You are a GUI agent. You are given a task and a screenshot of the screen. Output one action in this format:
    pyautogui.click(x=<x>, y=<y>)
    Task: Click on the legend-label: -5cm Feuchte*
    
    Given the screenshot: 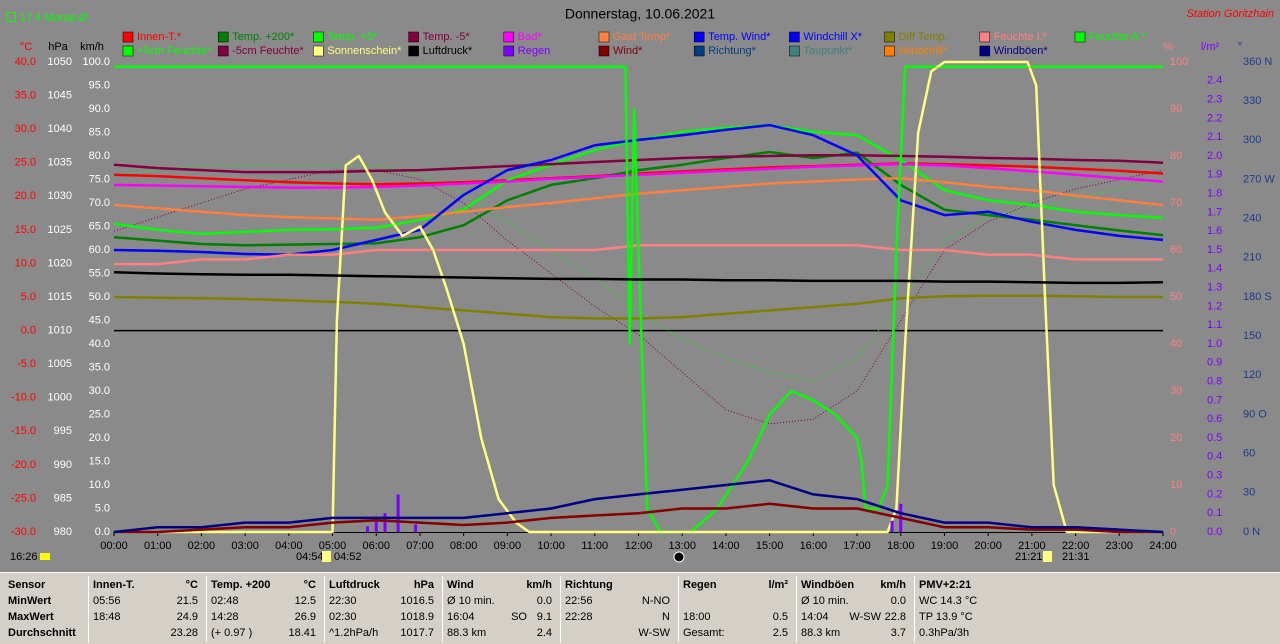 What is the action you would take?
    pyautogui.click(x=268, y=51)
    